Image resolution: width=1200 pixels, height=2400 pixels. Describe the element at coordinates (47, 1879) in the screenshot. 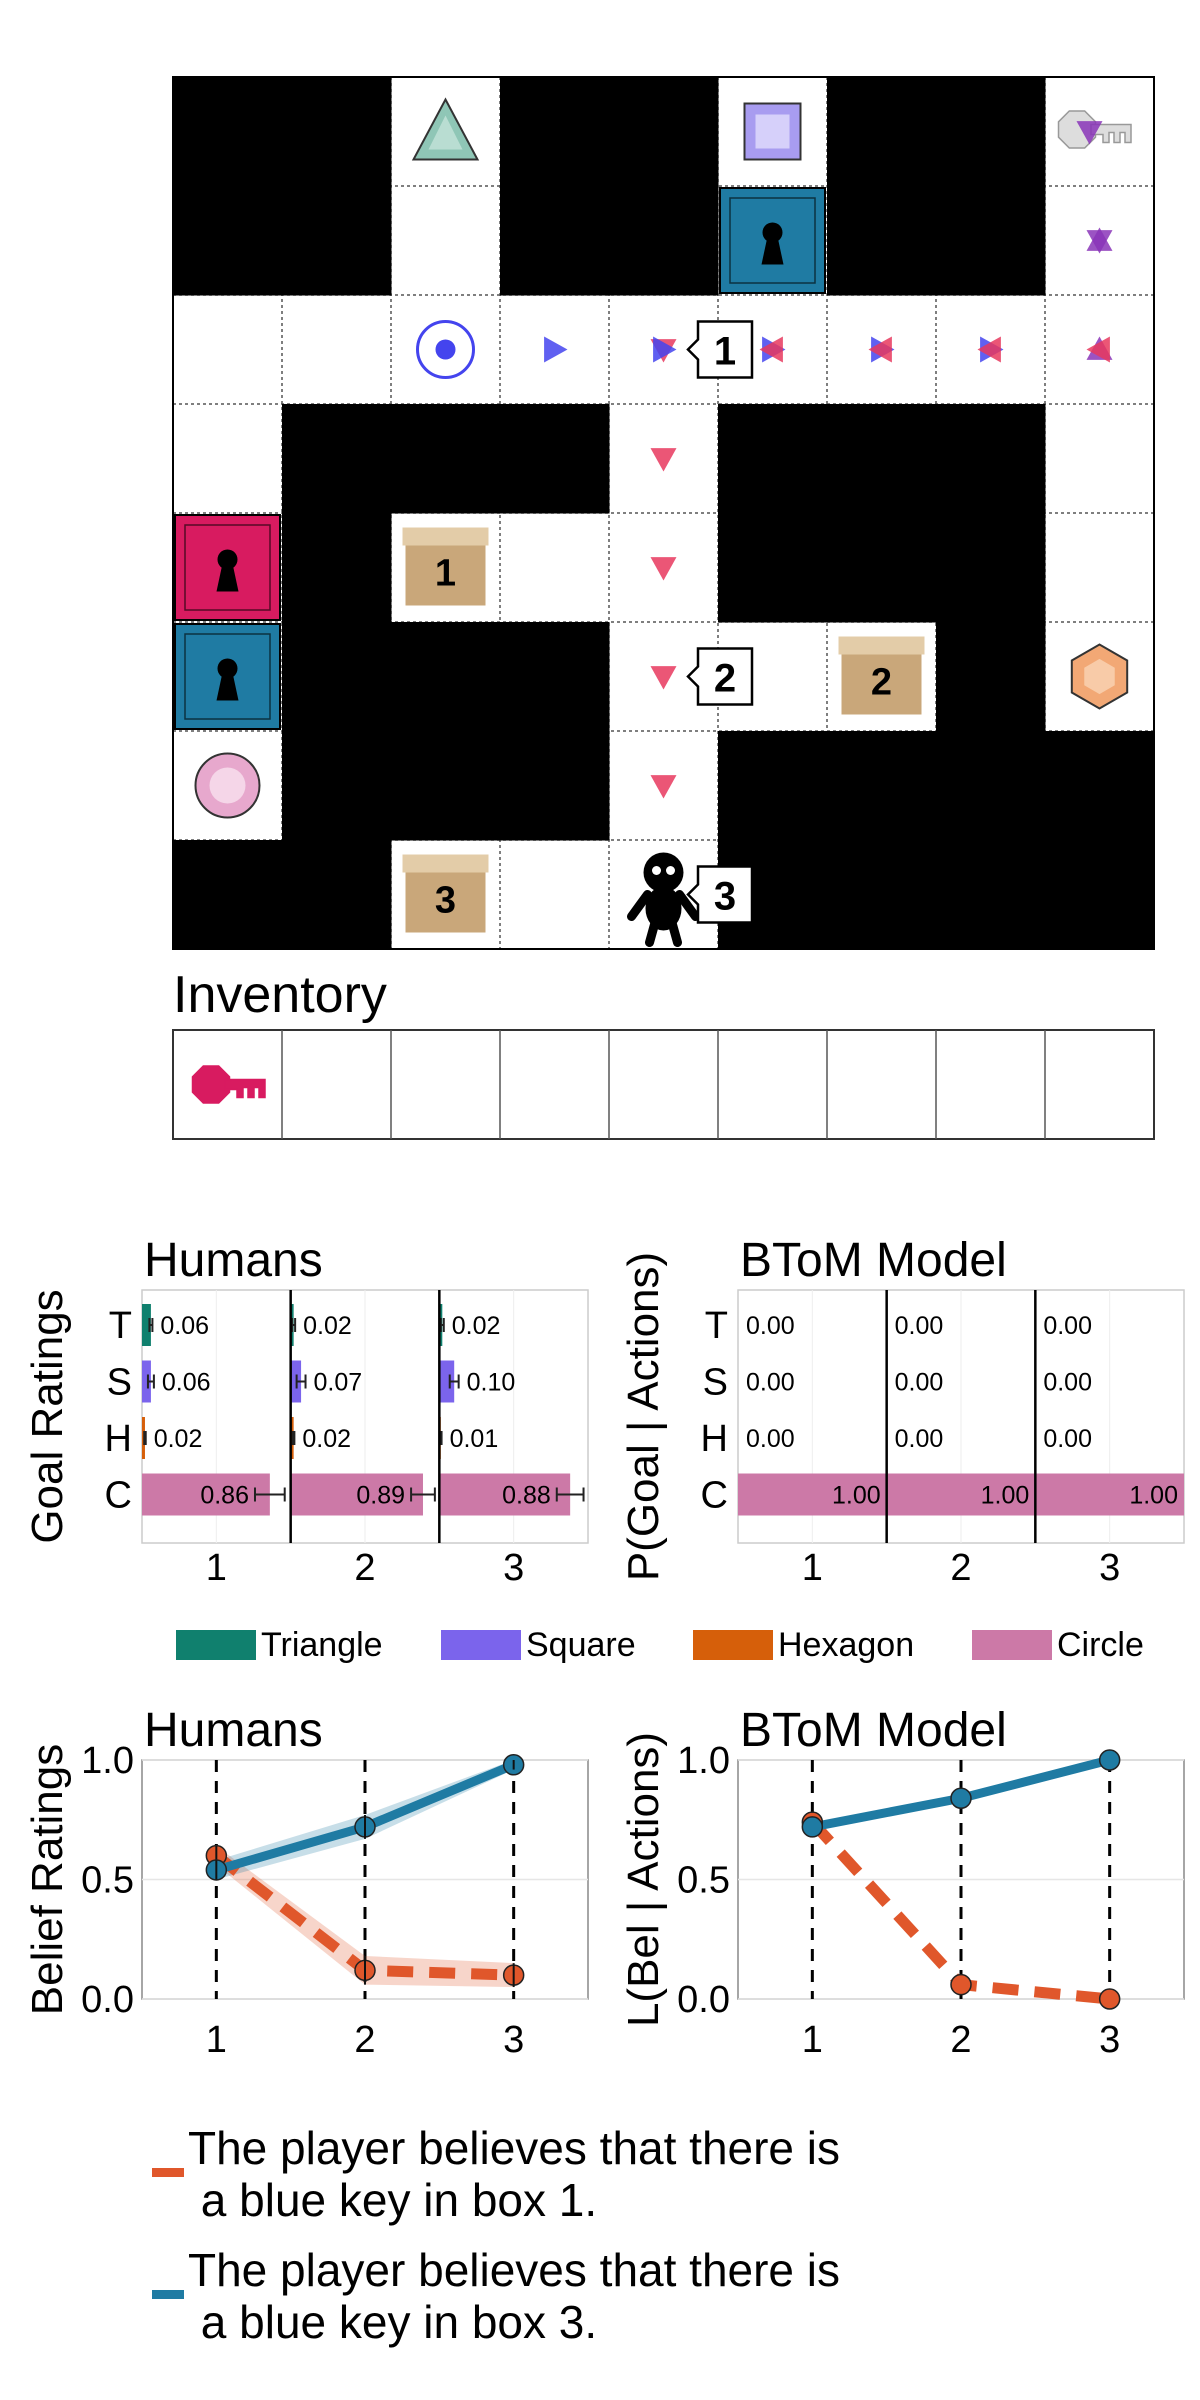

I see `y-axis-label: Belief Ratings` at that location.